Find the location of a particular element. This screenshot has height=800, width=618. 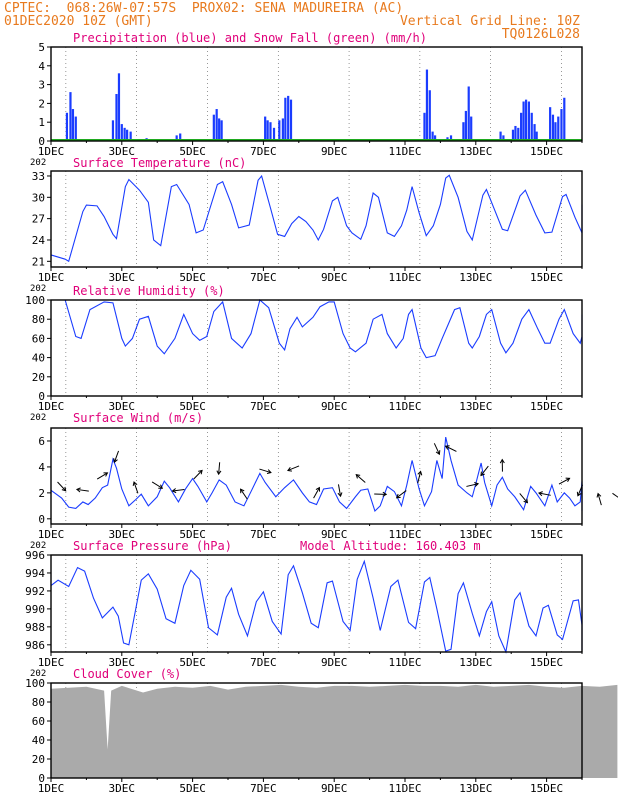

temp-ytick-label: 30 is located at coordinates (38, 197).